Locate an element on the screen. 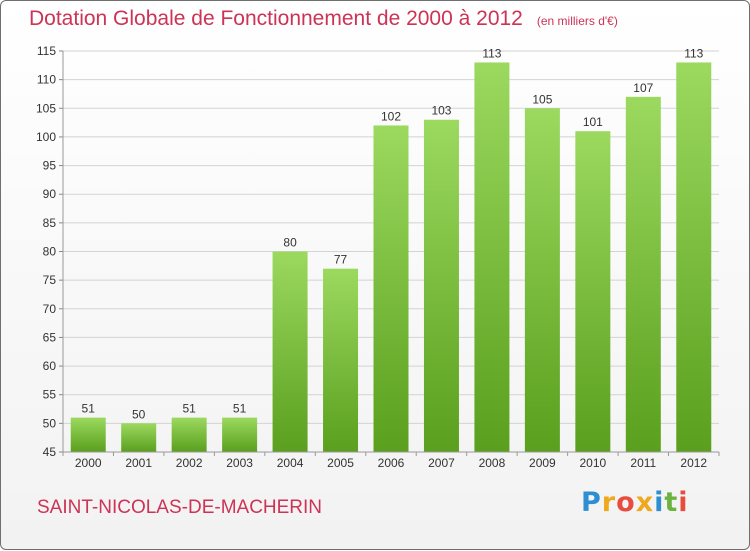 The image size is (750, 551). y-tick-label: 115 is located at coordinates (46, 51).